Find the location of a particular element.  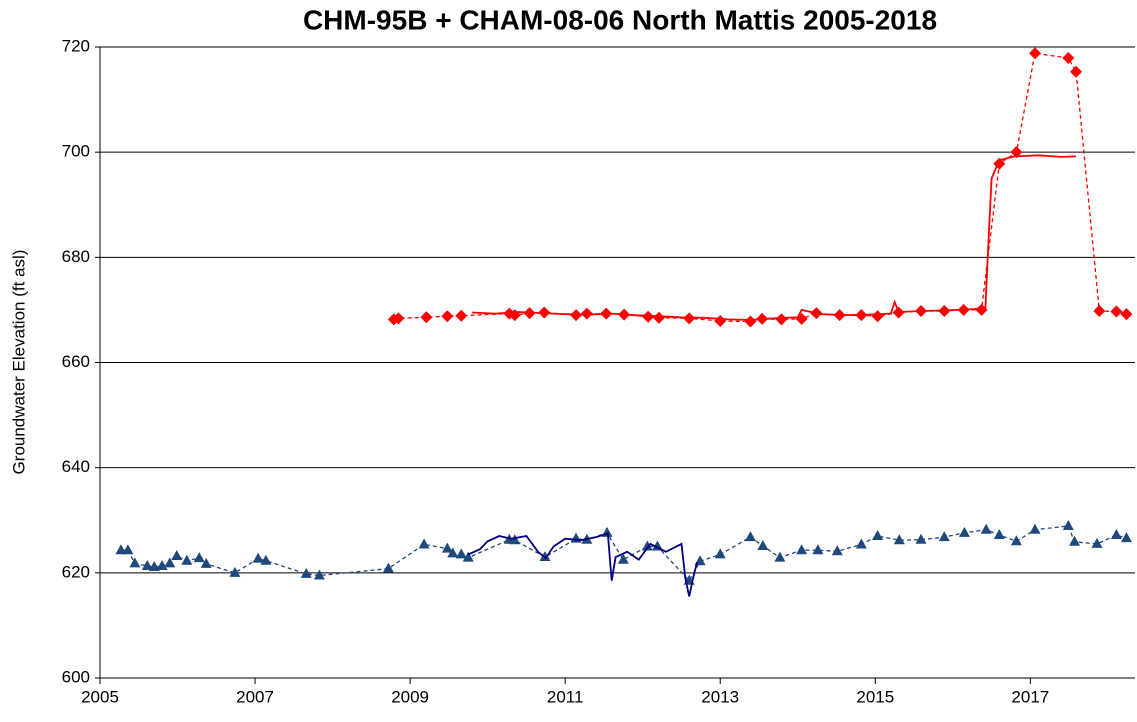

x-tick-label: 2017 is located at coordinates (1030, 696).